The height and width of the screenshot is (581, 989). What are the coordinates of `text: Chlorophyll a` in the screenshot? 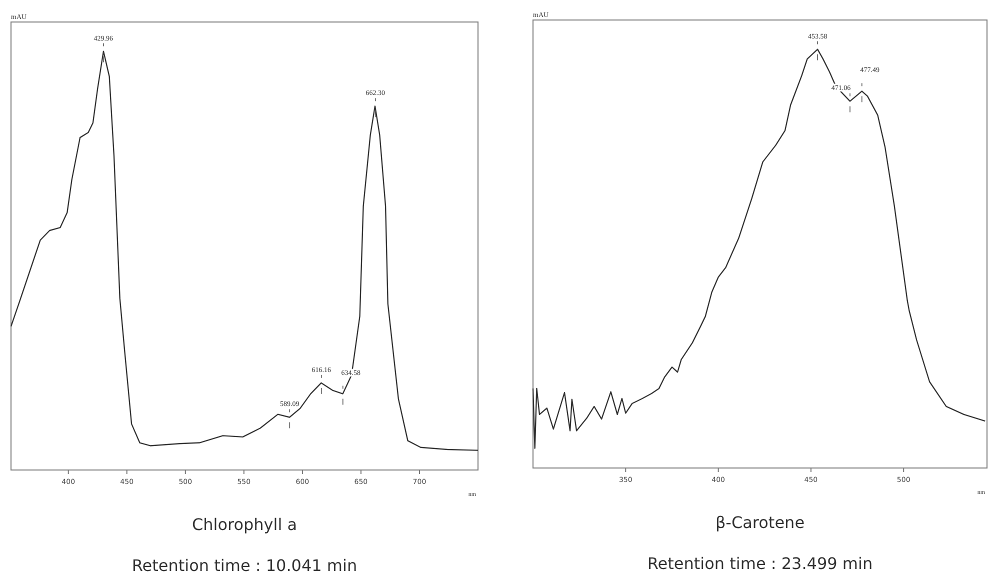 It's located at (245, 524).